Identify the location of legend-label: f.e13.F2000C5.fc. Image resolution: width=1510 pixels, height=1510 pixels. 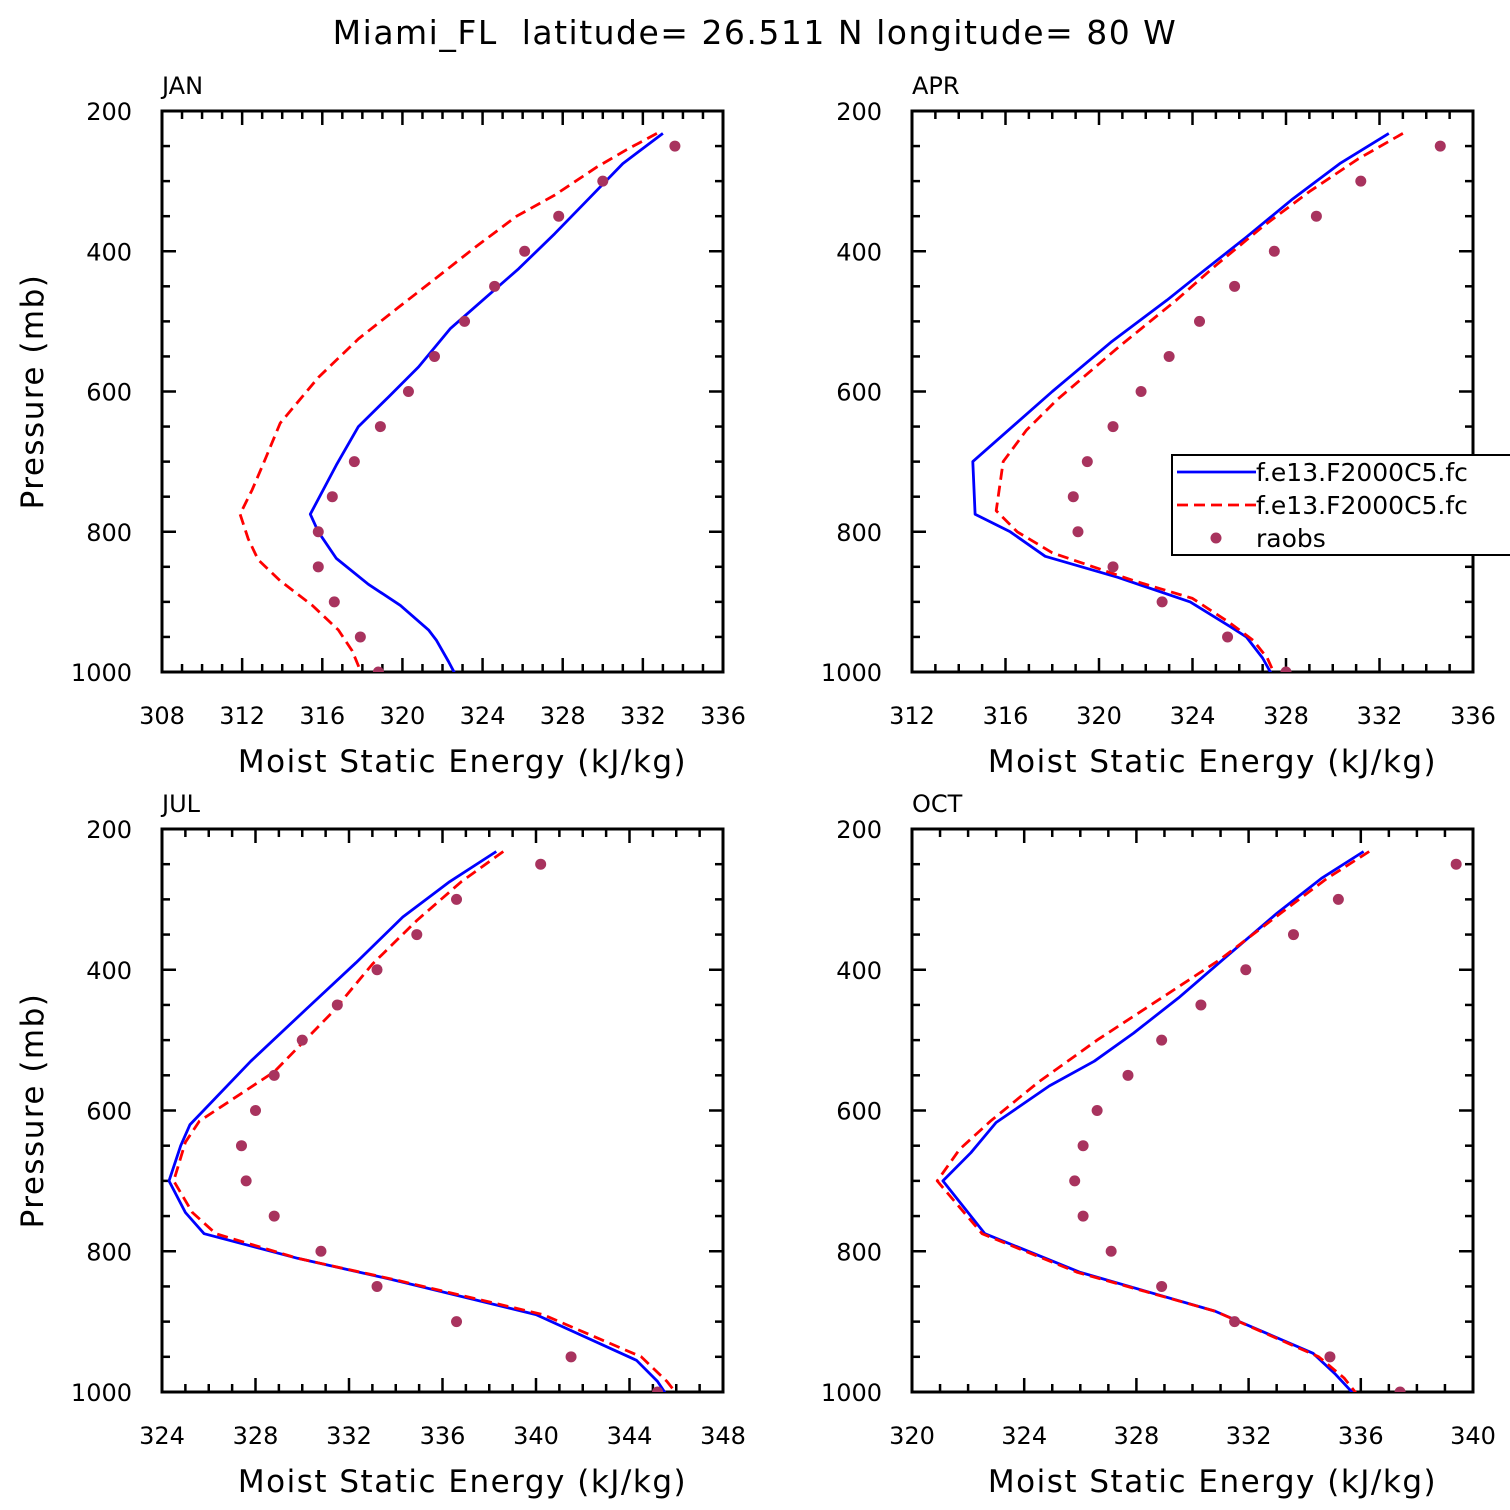
(1362, 472).